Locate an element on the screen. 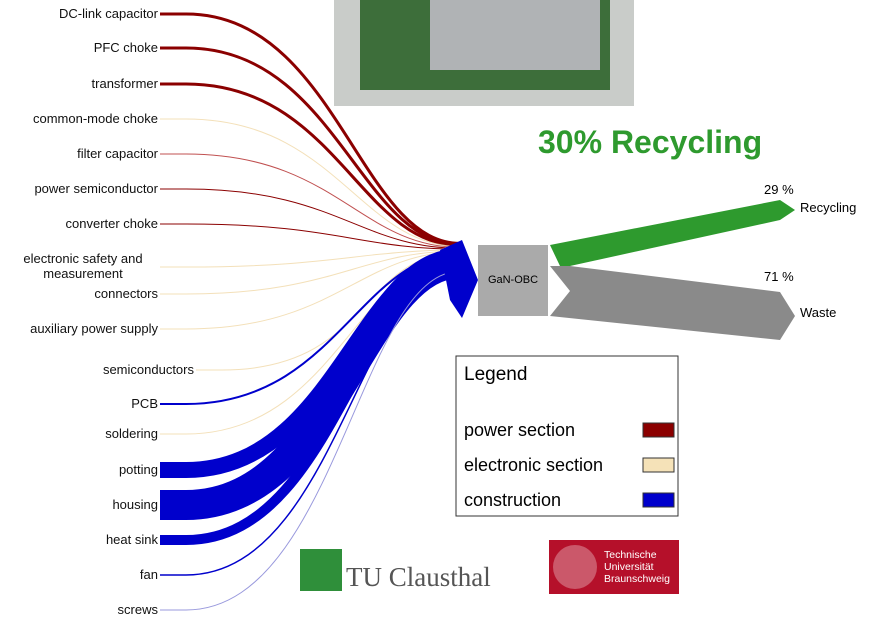 The width and height of the screenshot is (879, 619). legend-item: electronic section is located at coordinates (534, 465).